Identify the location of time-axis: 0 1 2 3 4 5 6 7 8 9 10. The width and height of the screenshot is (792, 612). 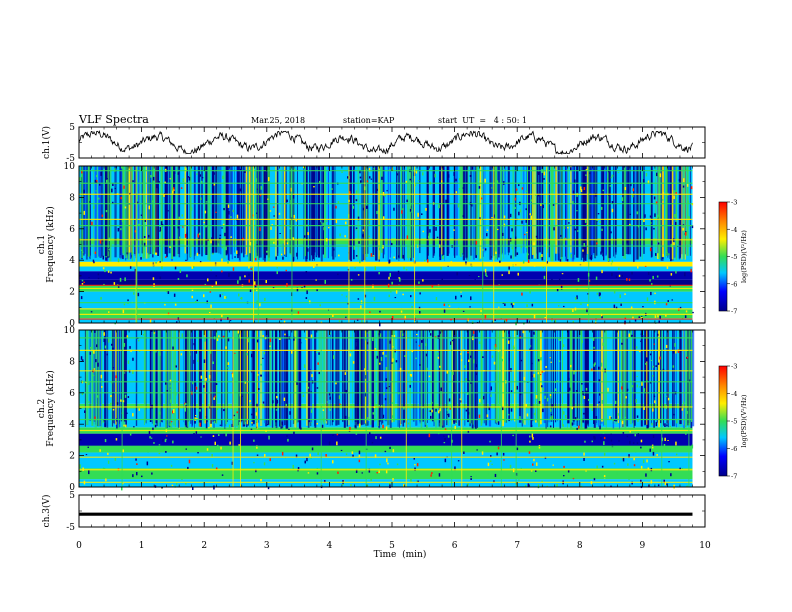
(393, 546).